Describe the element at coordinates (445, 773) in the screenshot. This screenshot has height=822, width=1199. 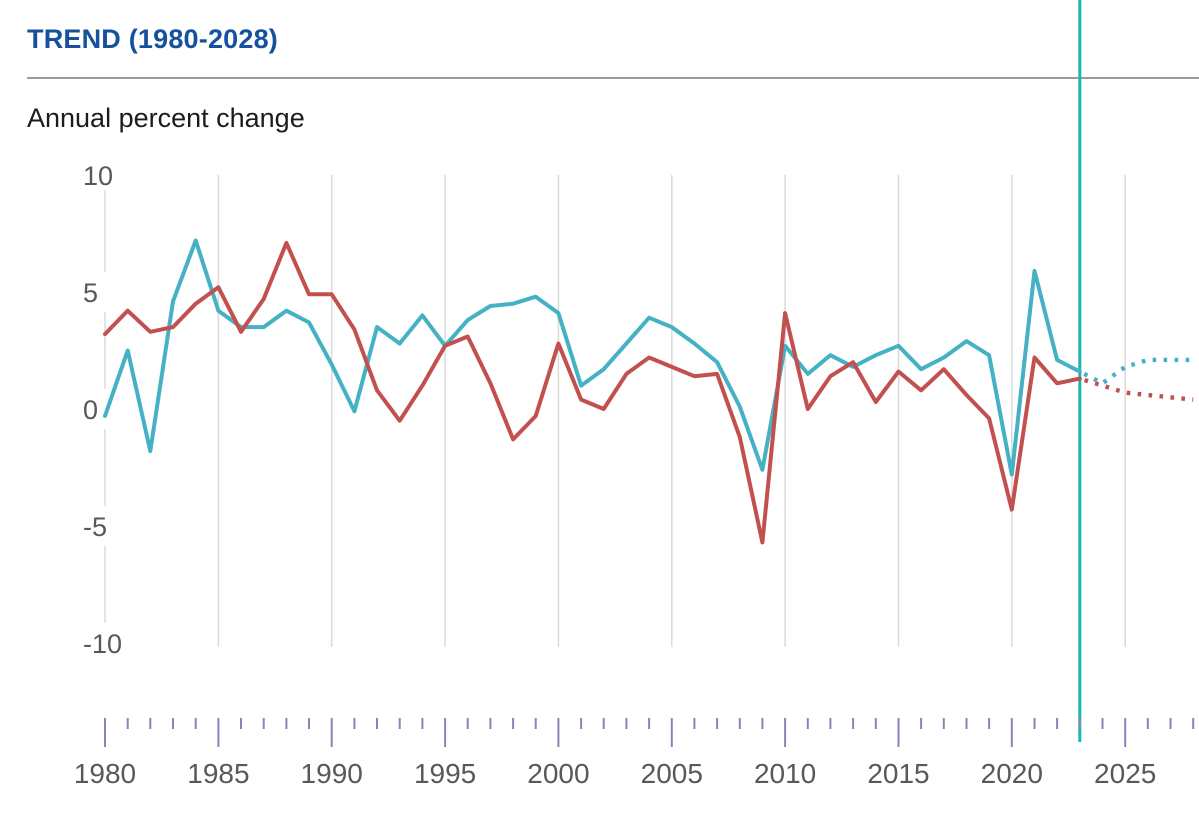
I see `x-tick-label-1995: 1995` at that location.